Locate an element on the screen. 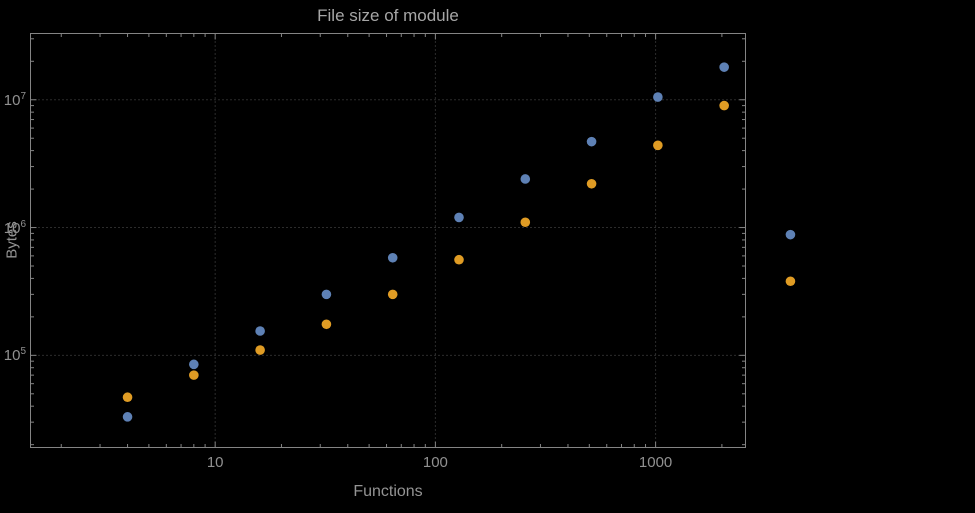  y-tick-label: 10⁷ is located at coordinates (14, 99).